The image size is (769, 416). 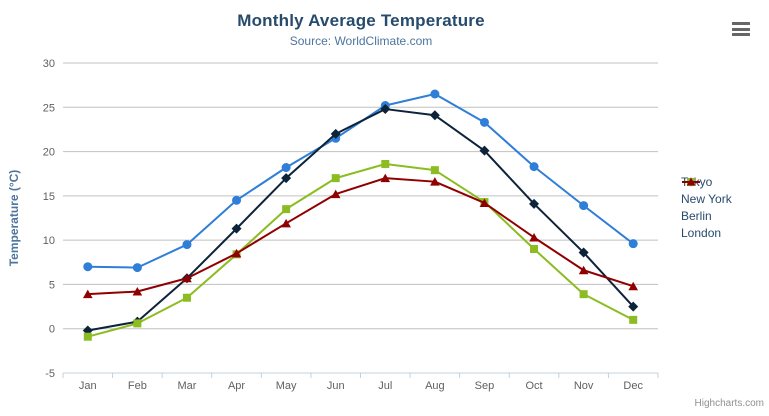 What do you see at coordinates (701, 233) in the screenshot?
I see `legend-item-label: London` at bounding box center [701, 233].